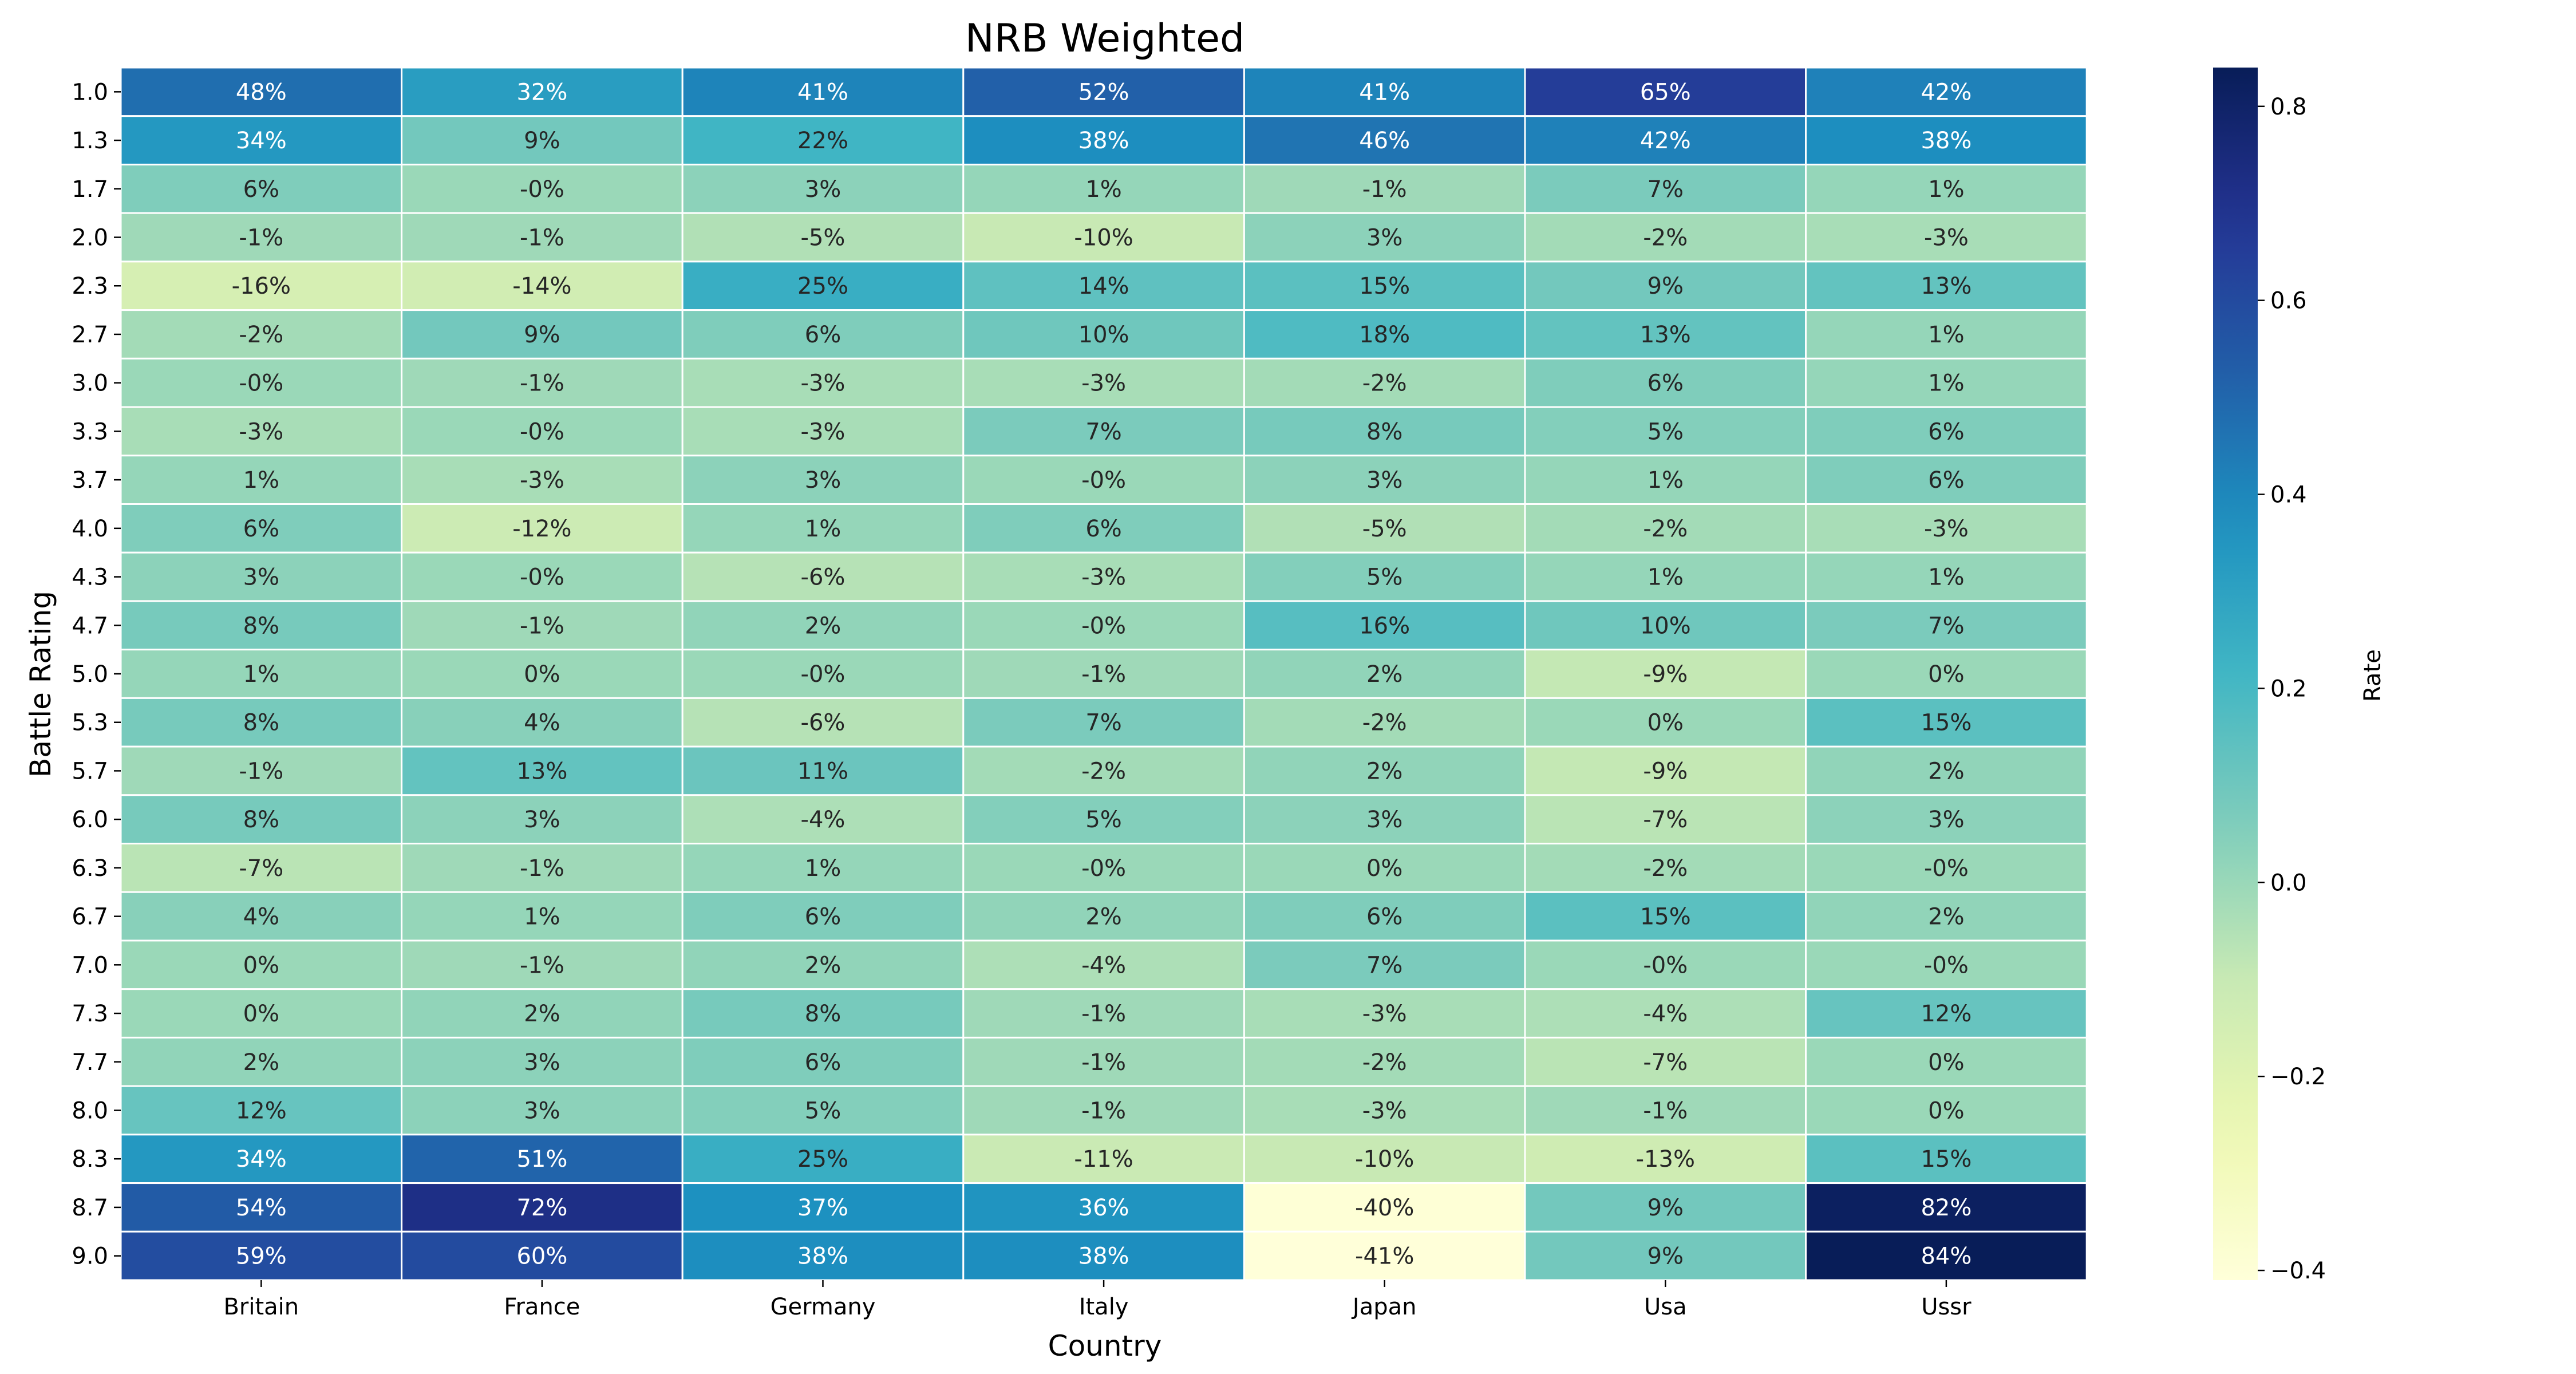 This screenshot has width=2576, height=1374. I want to click on cell-value-label: -10%, so click(1103, 238).